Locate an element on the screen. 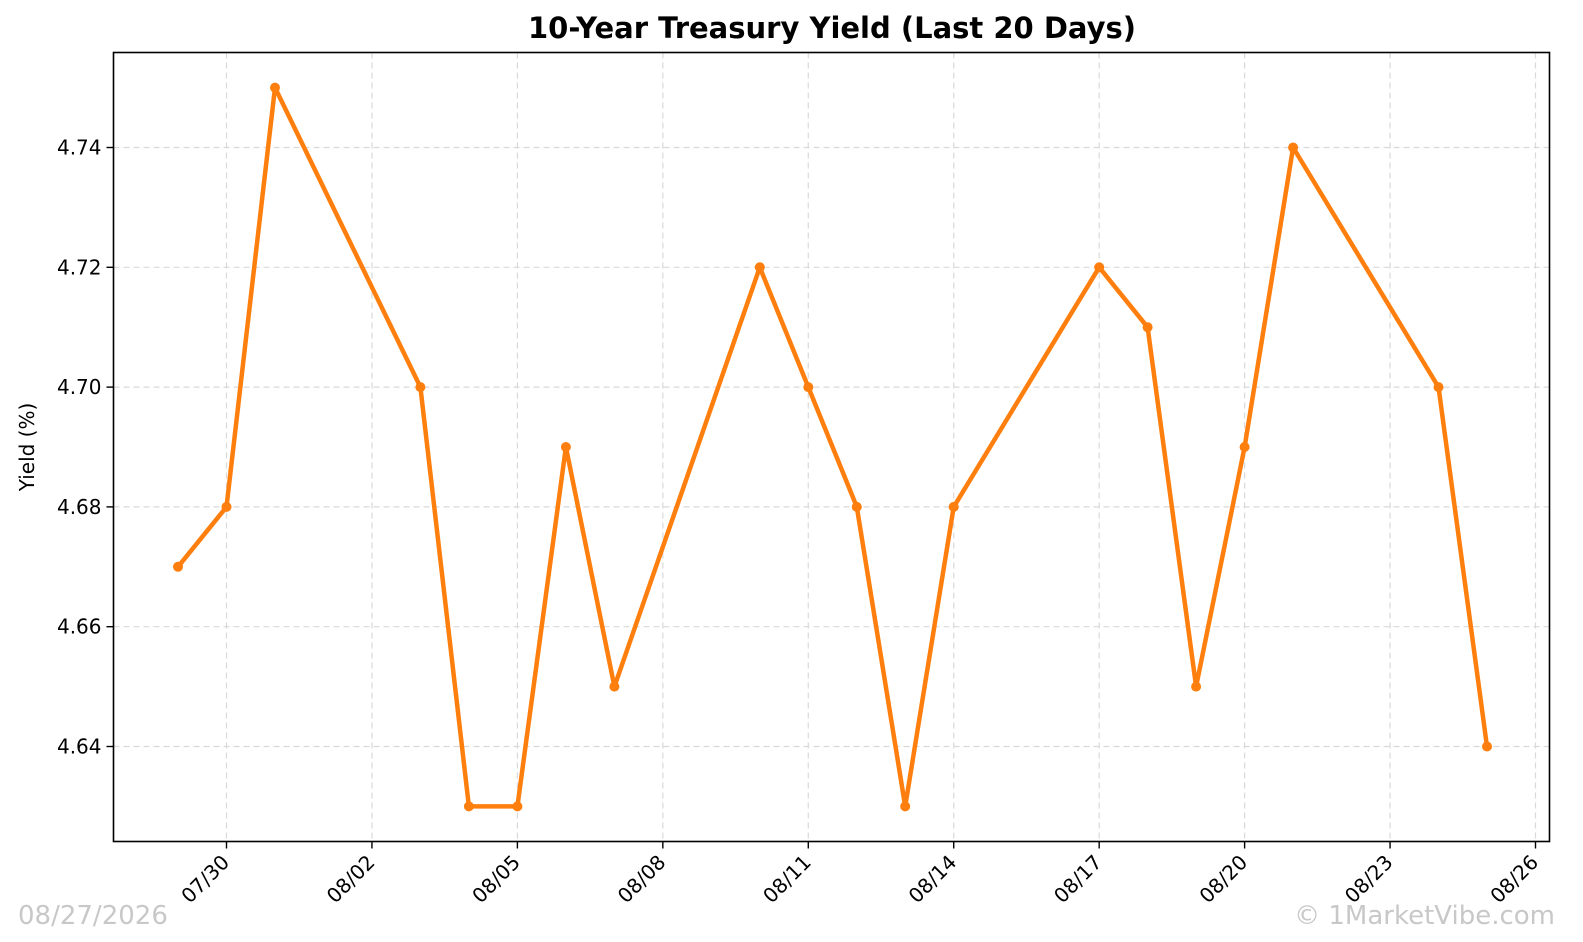 The height and width of the screenshot is (942, 1583). copyright-watermark: © 1MarketVibe.com is located at coordinates (1424, 916).